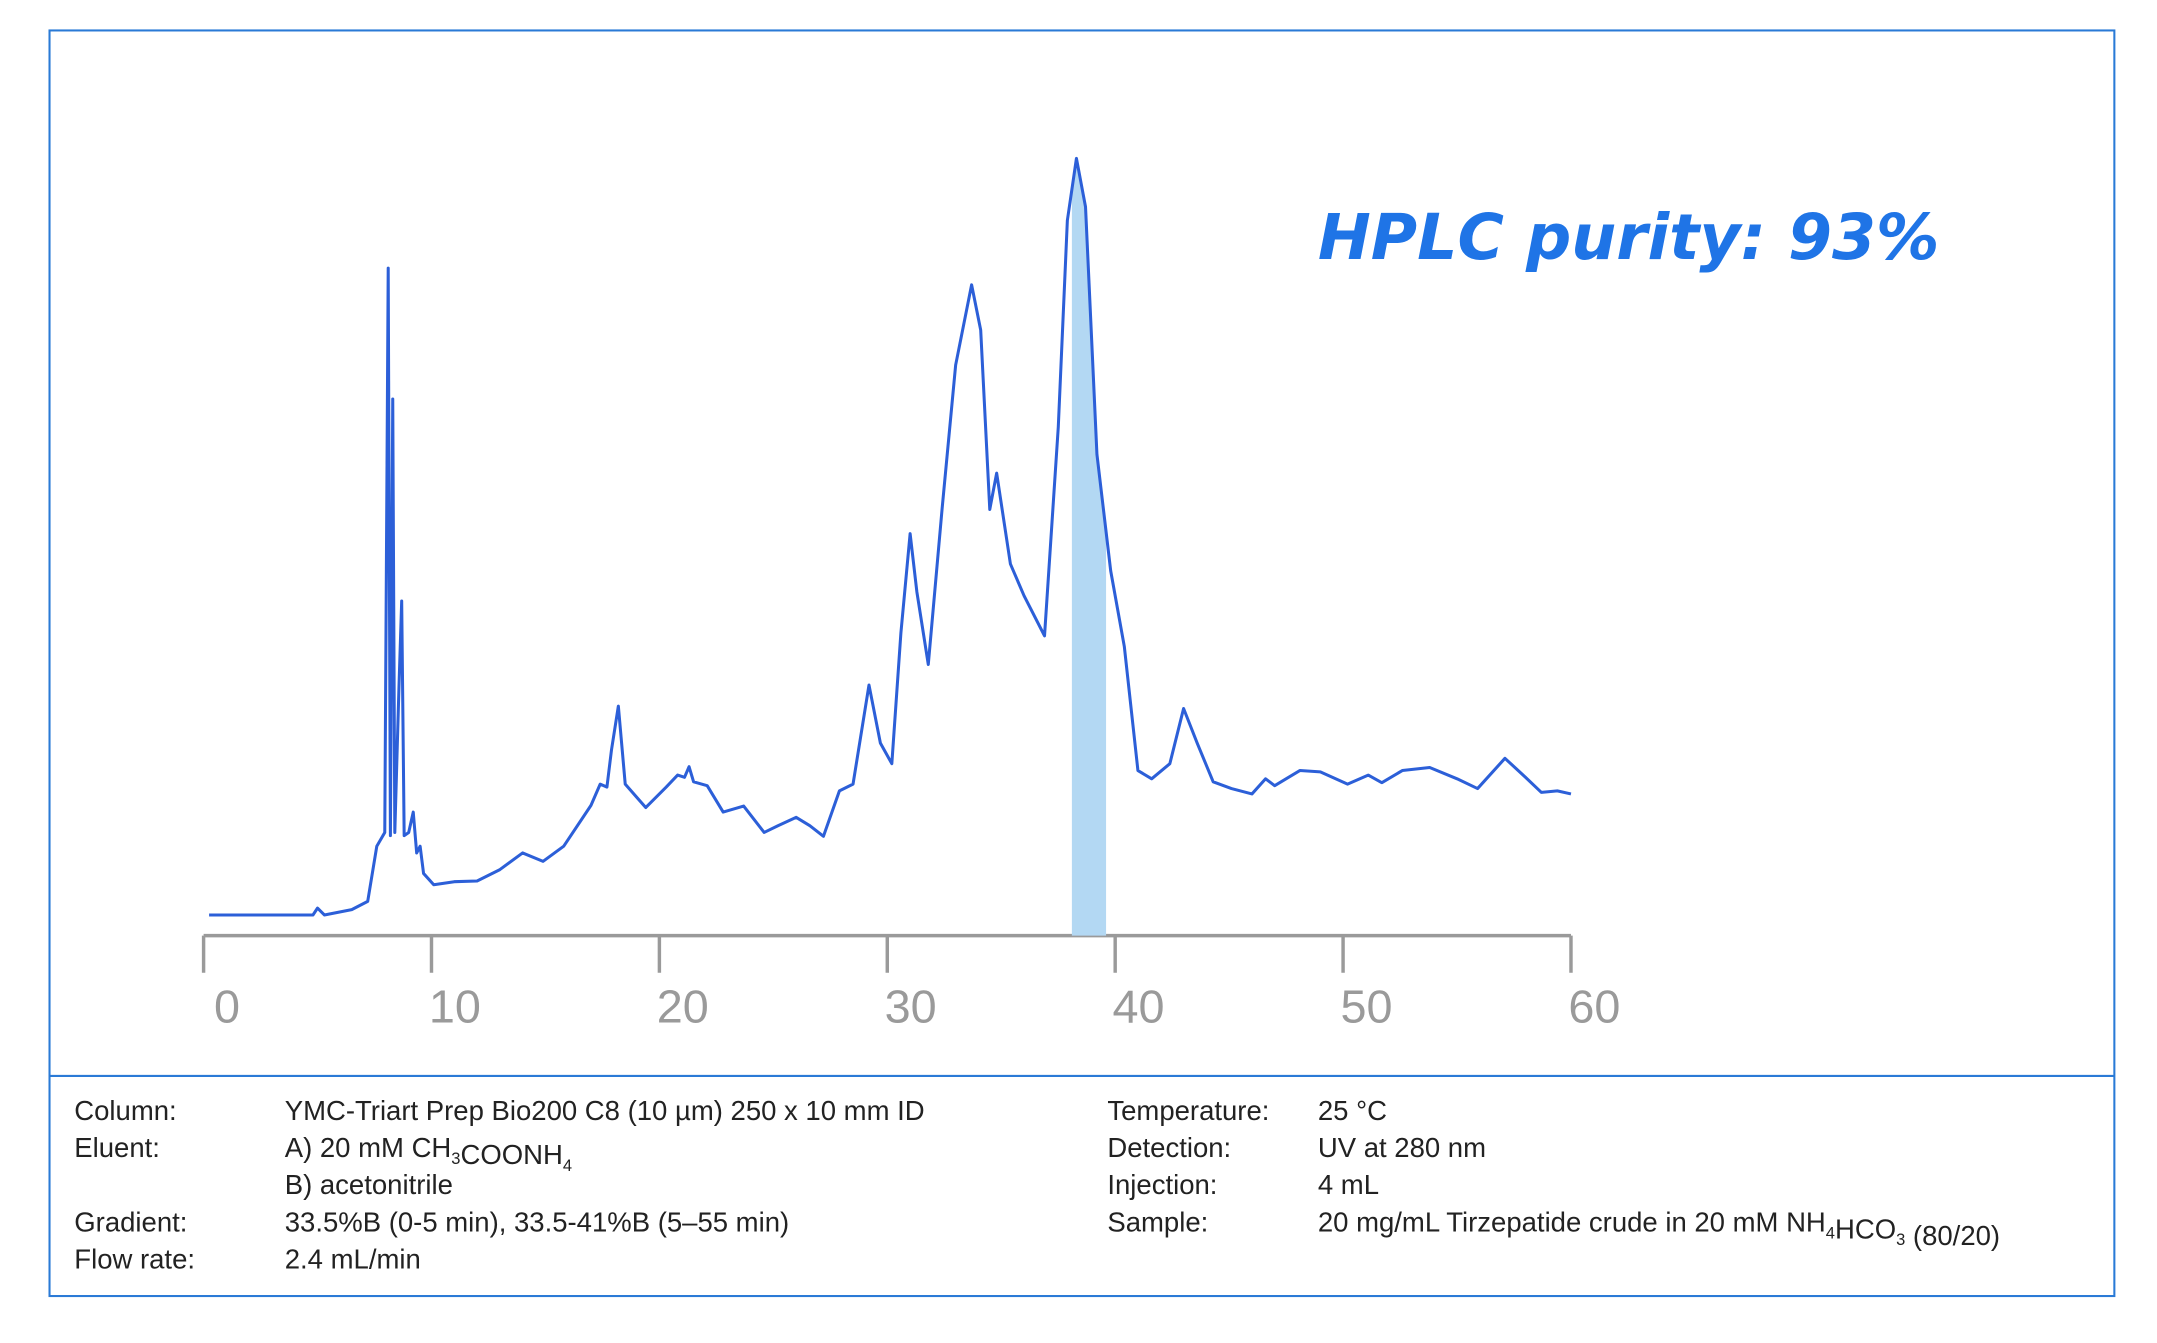  I want to click on condition-label: Sample:, so click(1157, 1221).